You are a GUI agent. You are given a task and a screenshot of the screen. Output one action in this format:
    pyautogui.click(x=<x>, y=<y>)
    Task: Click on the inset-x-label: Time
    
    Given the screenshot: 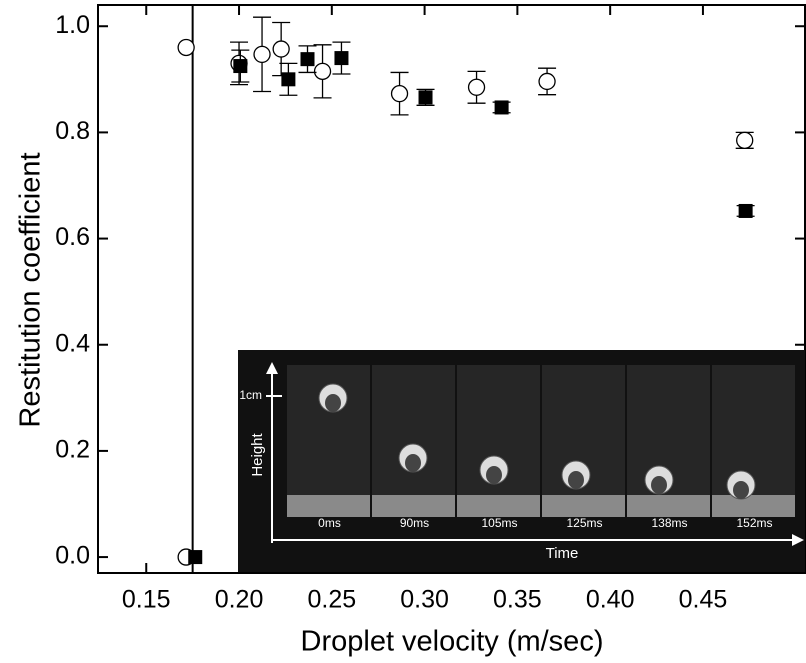 What is the action you would take?
    pyautogui.click(x=562, y=553)
    